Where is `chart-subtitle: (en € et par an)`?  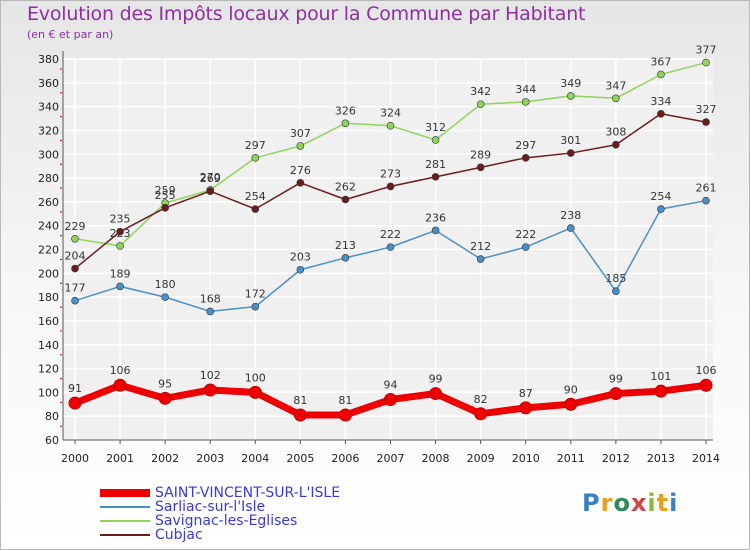 chart-subtitle: (en € et par an) is located at coordinates (70, 34).